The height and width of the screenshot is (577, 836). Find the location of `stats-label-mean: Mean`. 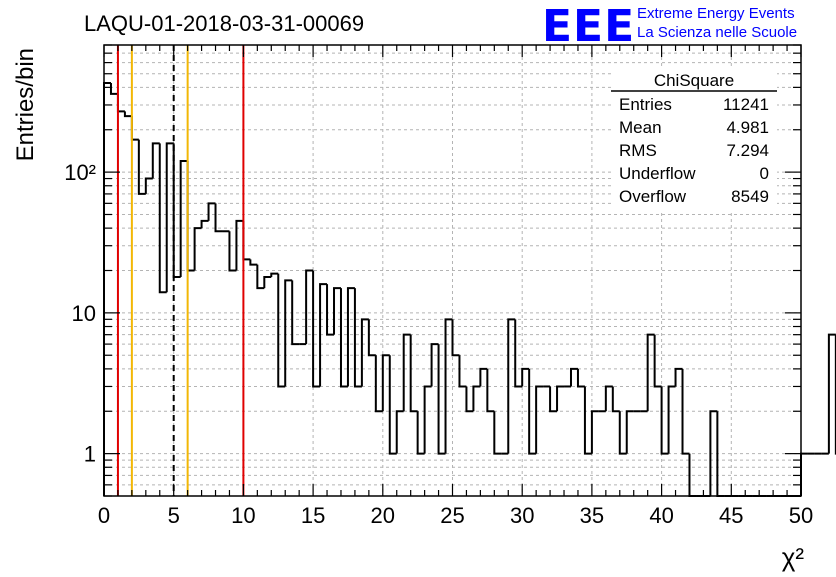

stats-label-mean: Mean is located at coordinates (640, 127).